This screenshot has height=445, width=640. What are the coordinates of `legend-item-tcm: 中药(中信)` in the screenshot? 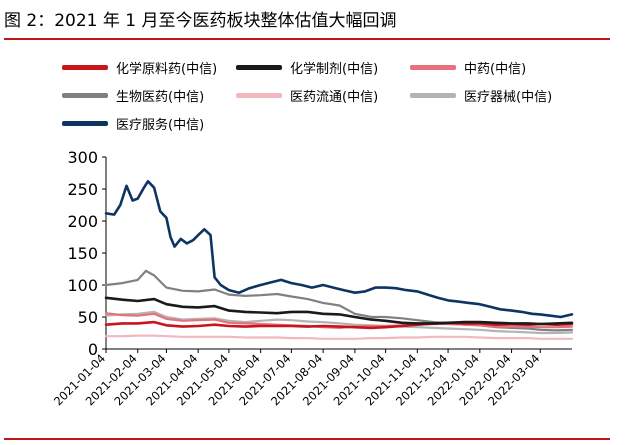 It's located at (468, 67).